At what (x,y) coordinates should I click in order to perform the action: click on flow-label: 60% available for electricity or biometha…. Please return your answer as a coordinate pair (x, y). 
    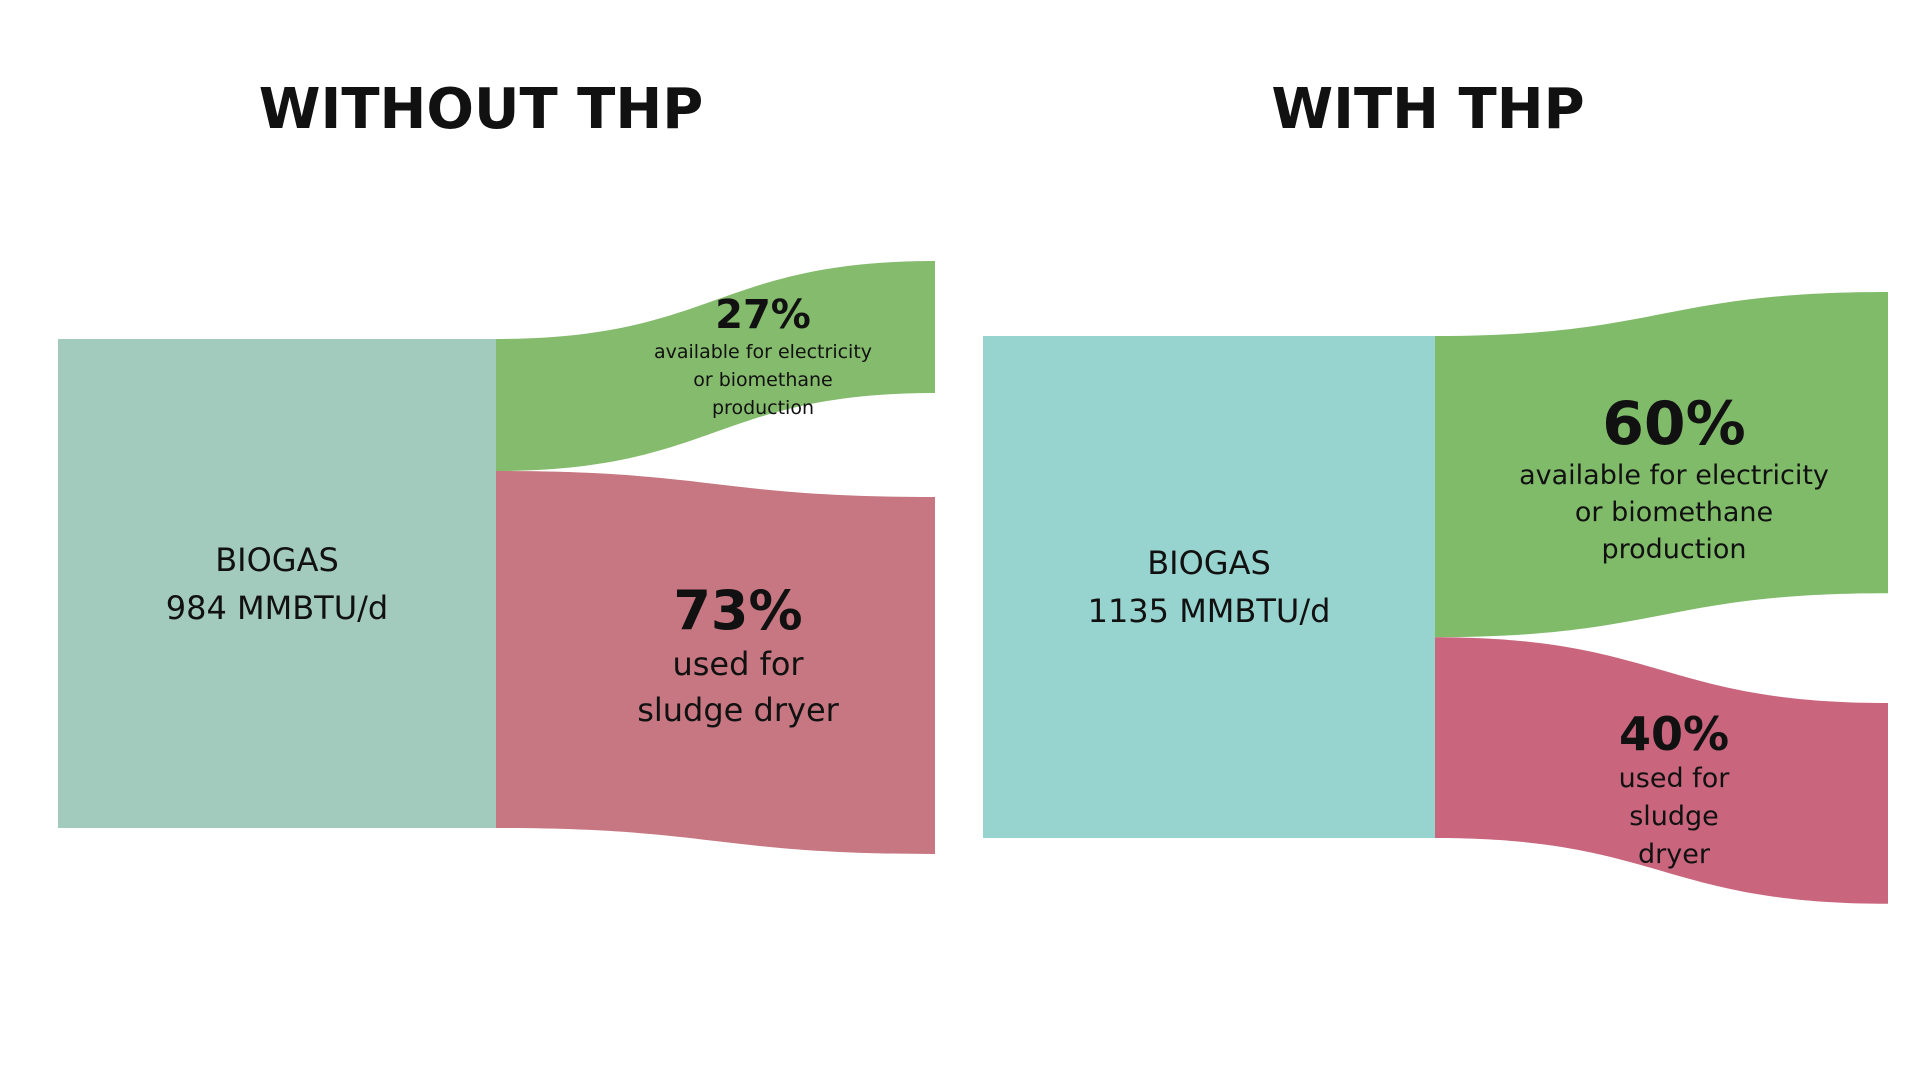
    Looking at the image, I should click on (1674, 479).